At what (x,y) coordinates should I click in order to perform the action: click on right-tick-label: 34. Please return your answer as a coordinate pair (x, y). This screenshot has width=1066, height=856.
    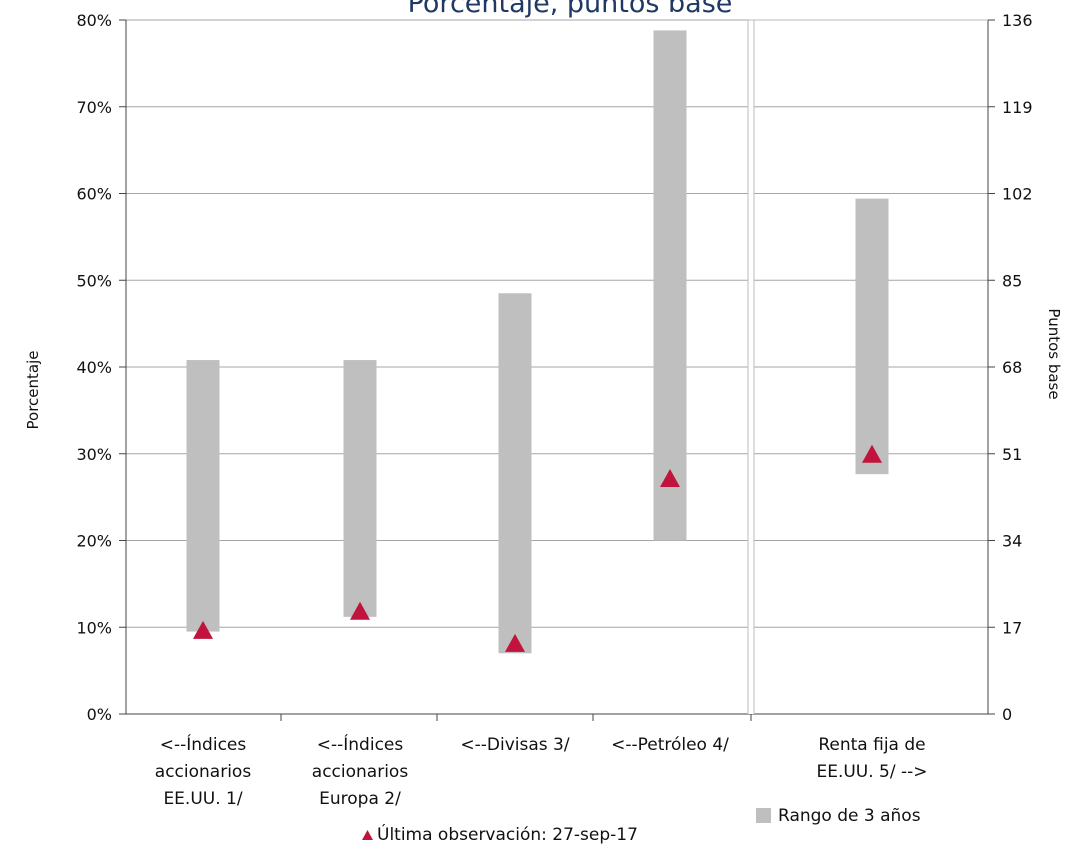
    Looking at the image, I should click on (1012, 541).